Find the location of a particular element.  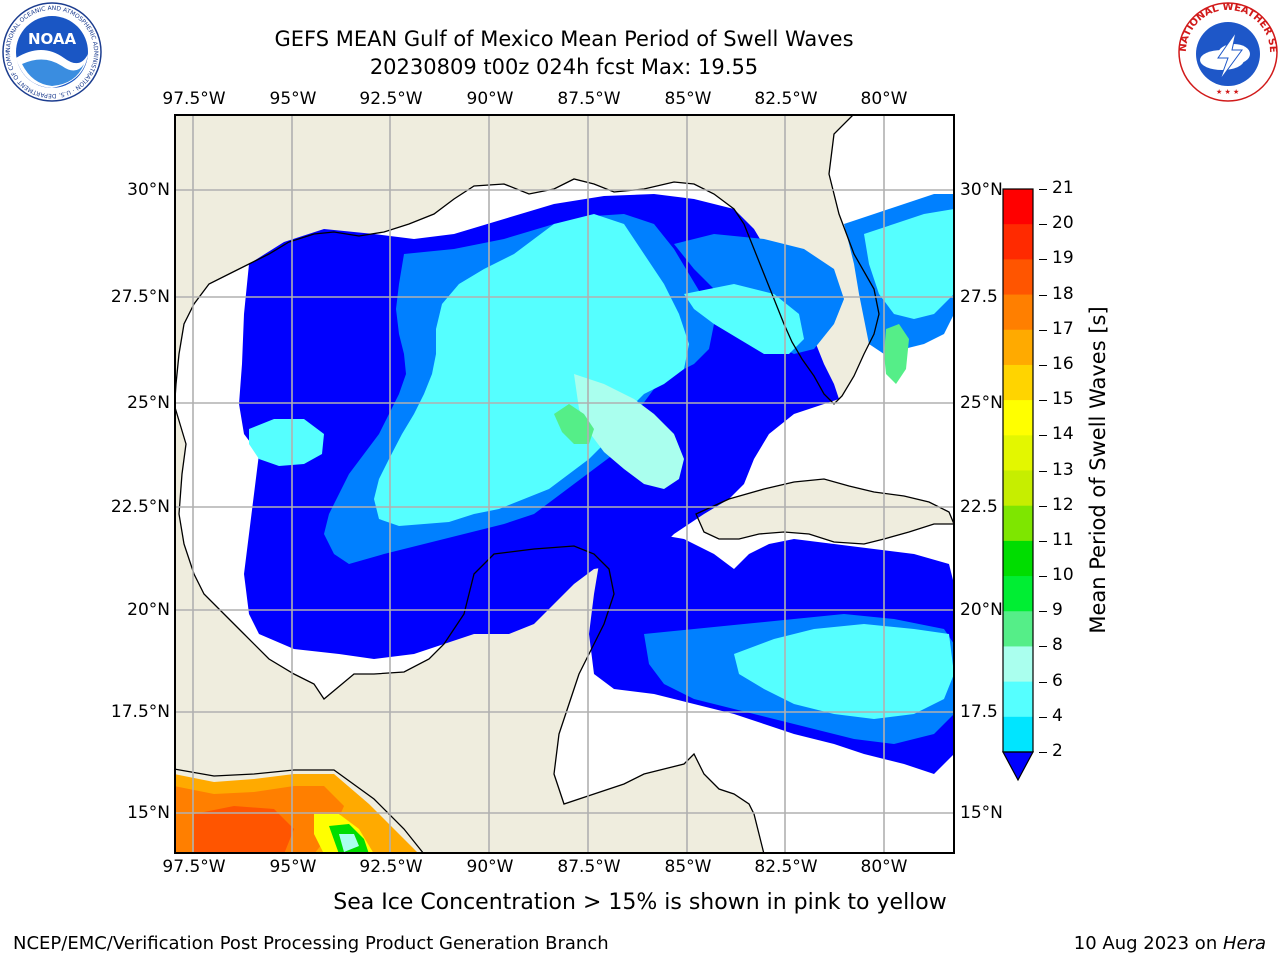

lon-label-top: 97.5°W is located at coordinates (194, 99).